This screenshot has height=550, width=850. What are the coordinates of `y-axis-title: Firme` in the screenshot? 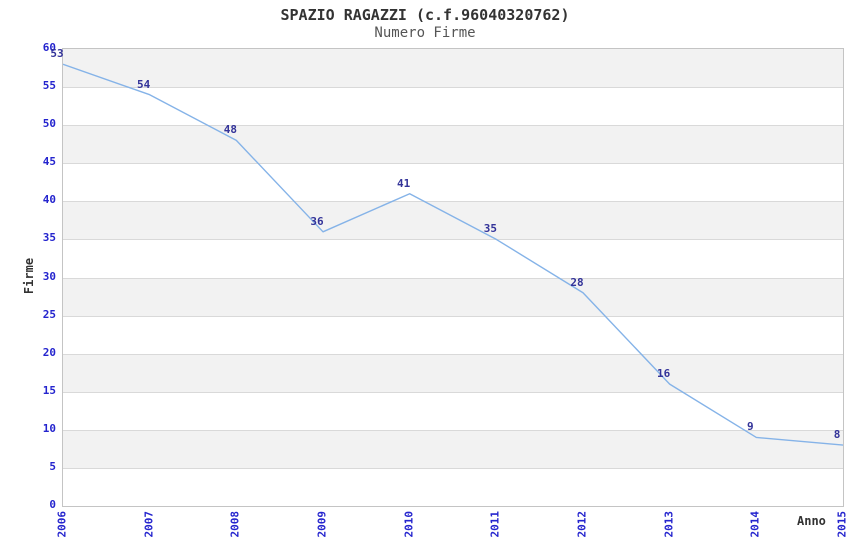 It's located at (29, 276).